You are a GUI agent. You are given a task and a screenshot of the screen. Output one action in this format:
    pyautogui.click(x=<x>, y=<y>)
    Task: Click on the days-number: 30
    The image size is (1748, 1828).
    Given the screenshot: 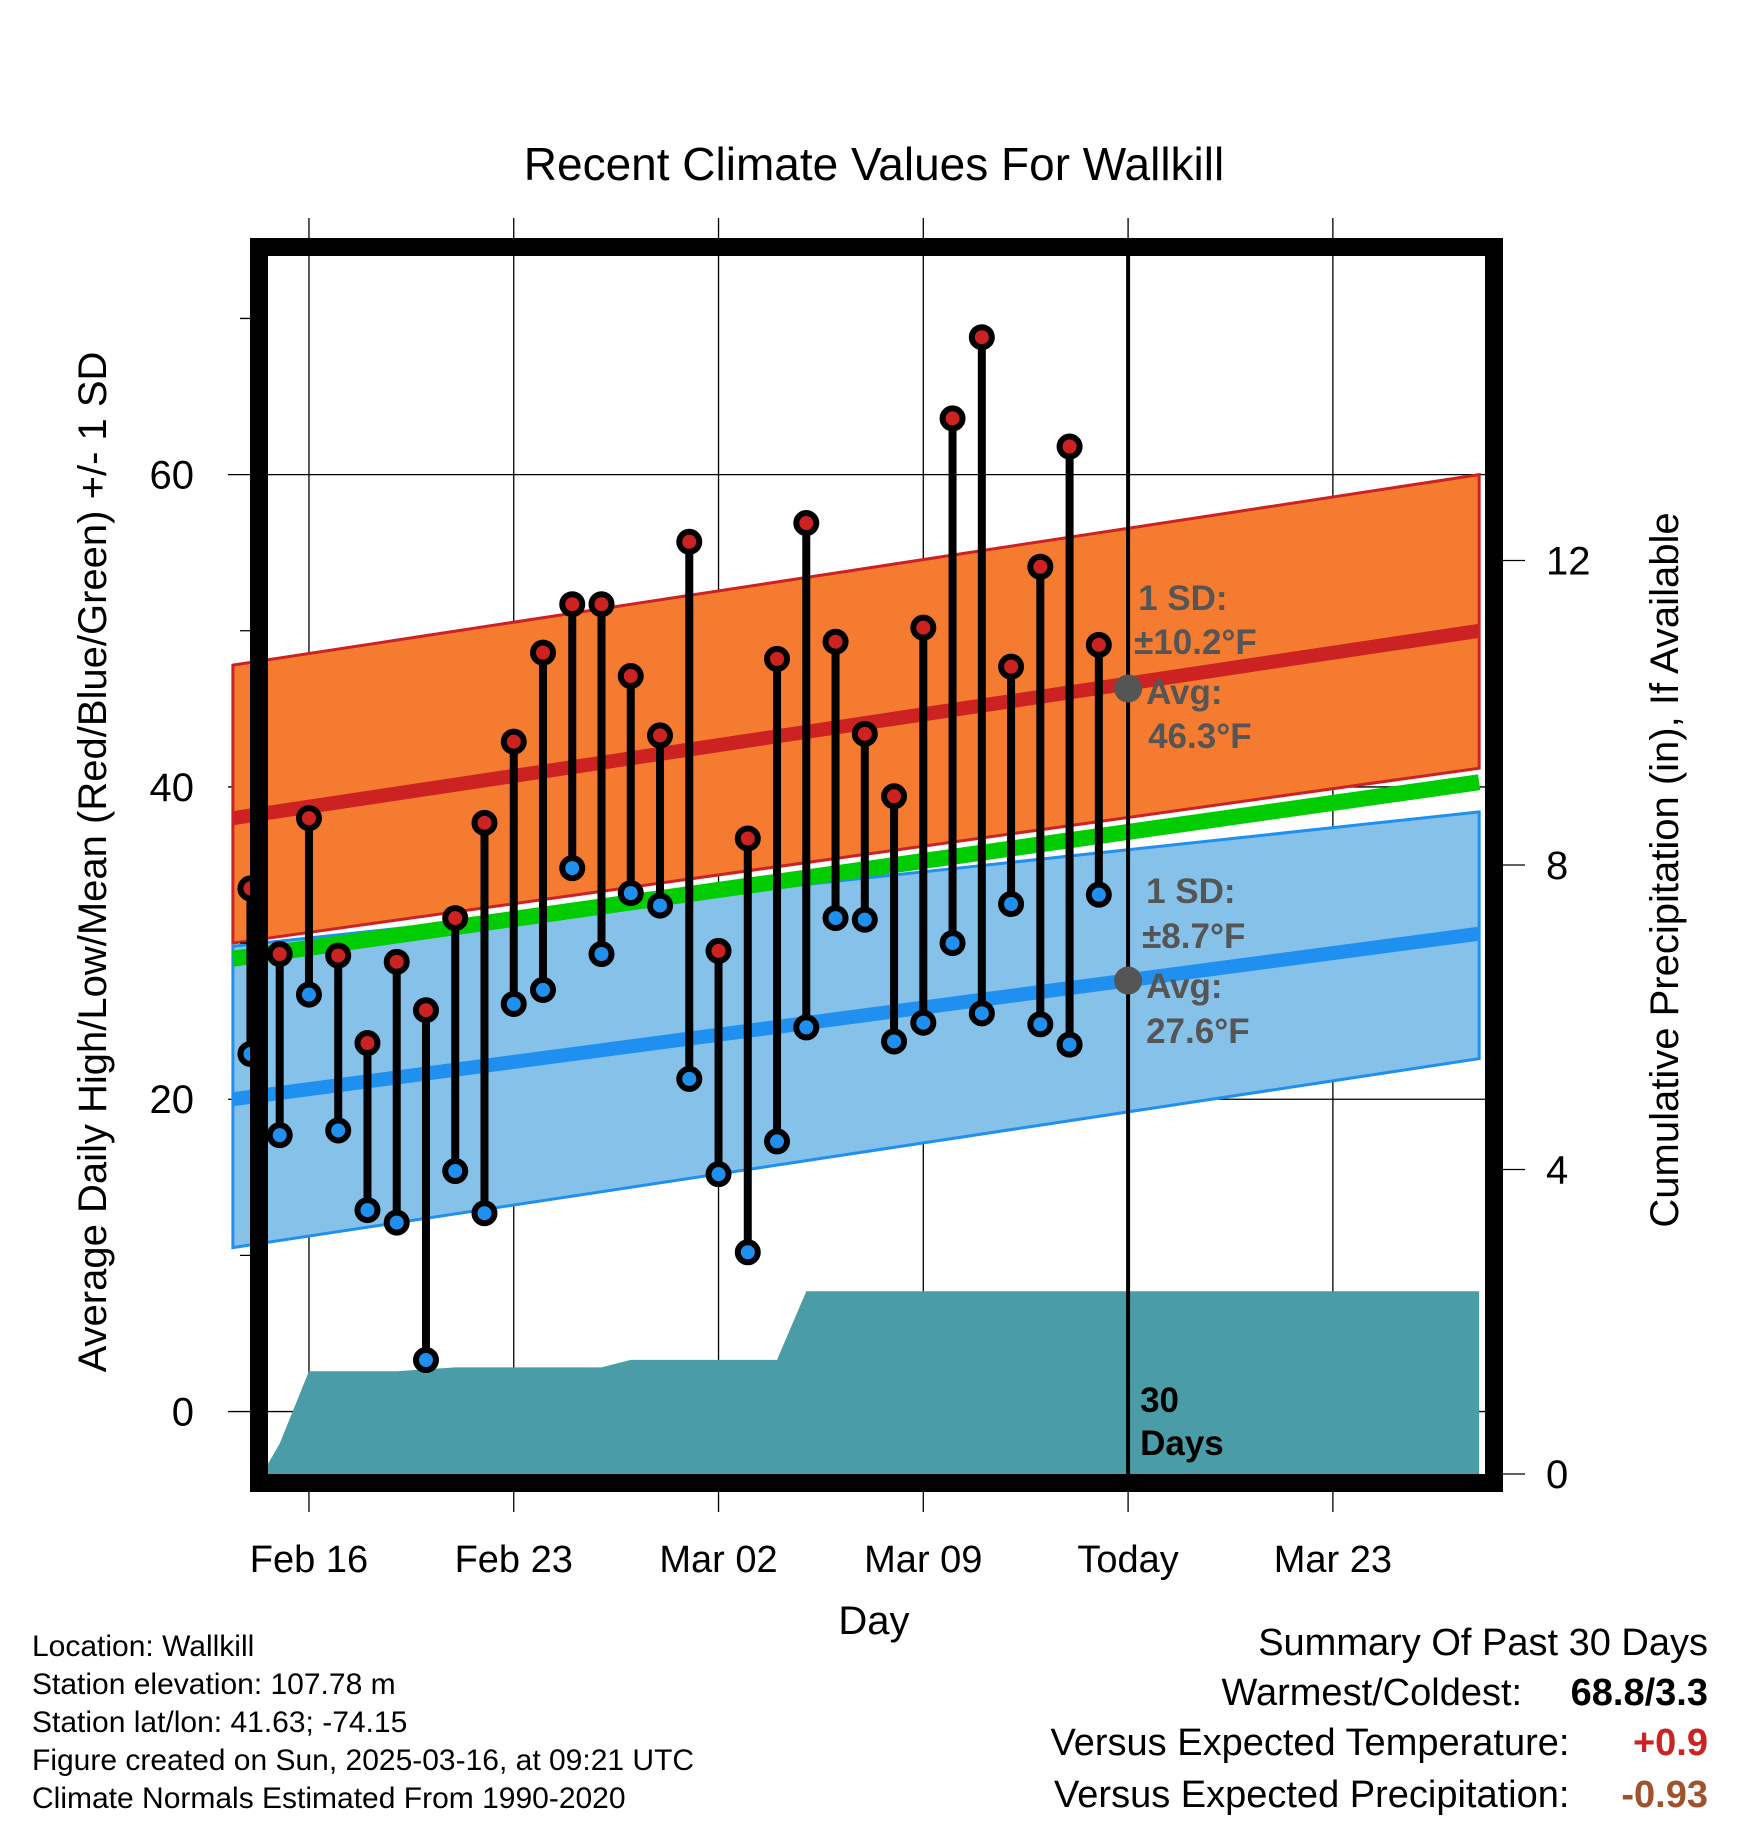 What is the action you would take?
    pyautogui.click(x=1159, y=1400)
    